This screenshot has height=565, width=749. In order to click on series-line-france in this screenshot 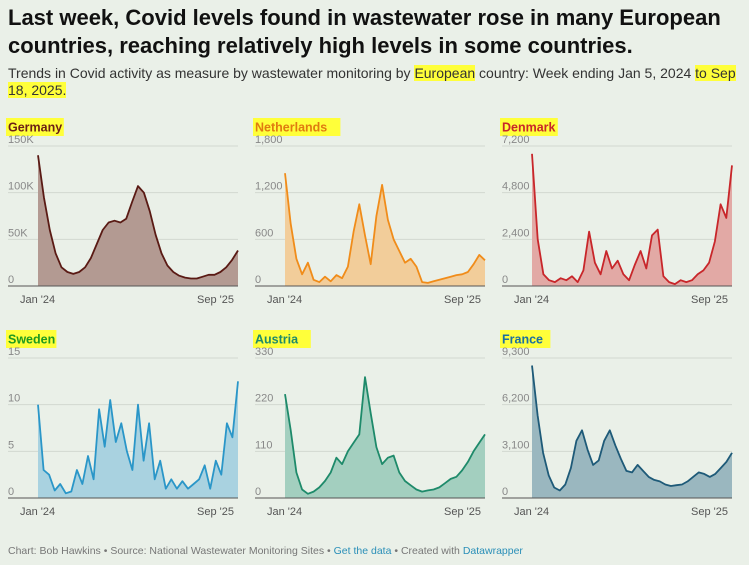, I will do `click(632, 428)`.